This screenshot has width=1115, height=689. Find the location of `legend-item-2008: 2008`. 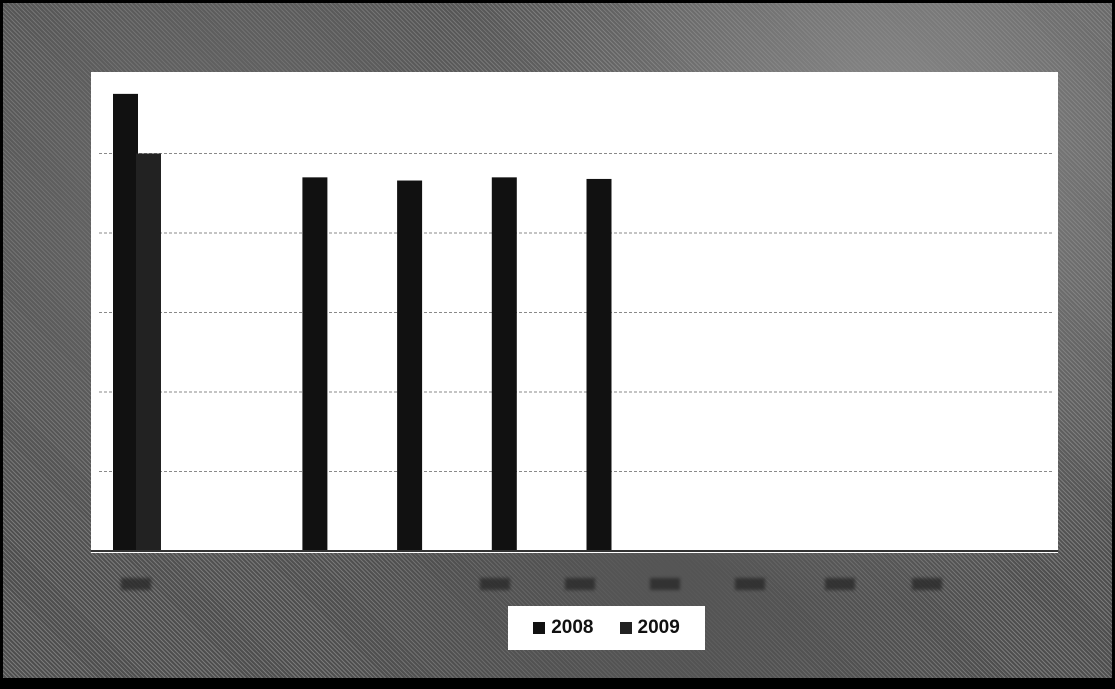

legend-item-2008: 2008 is located at coordinates (563, 628).